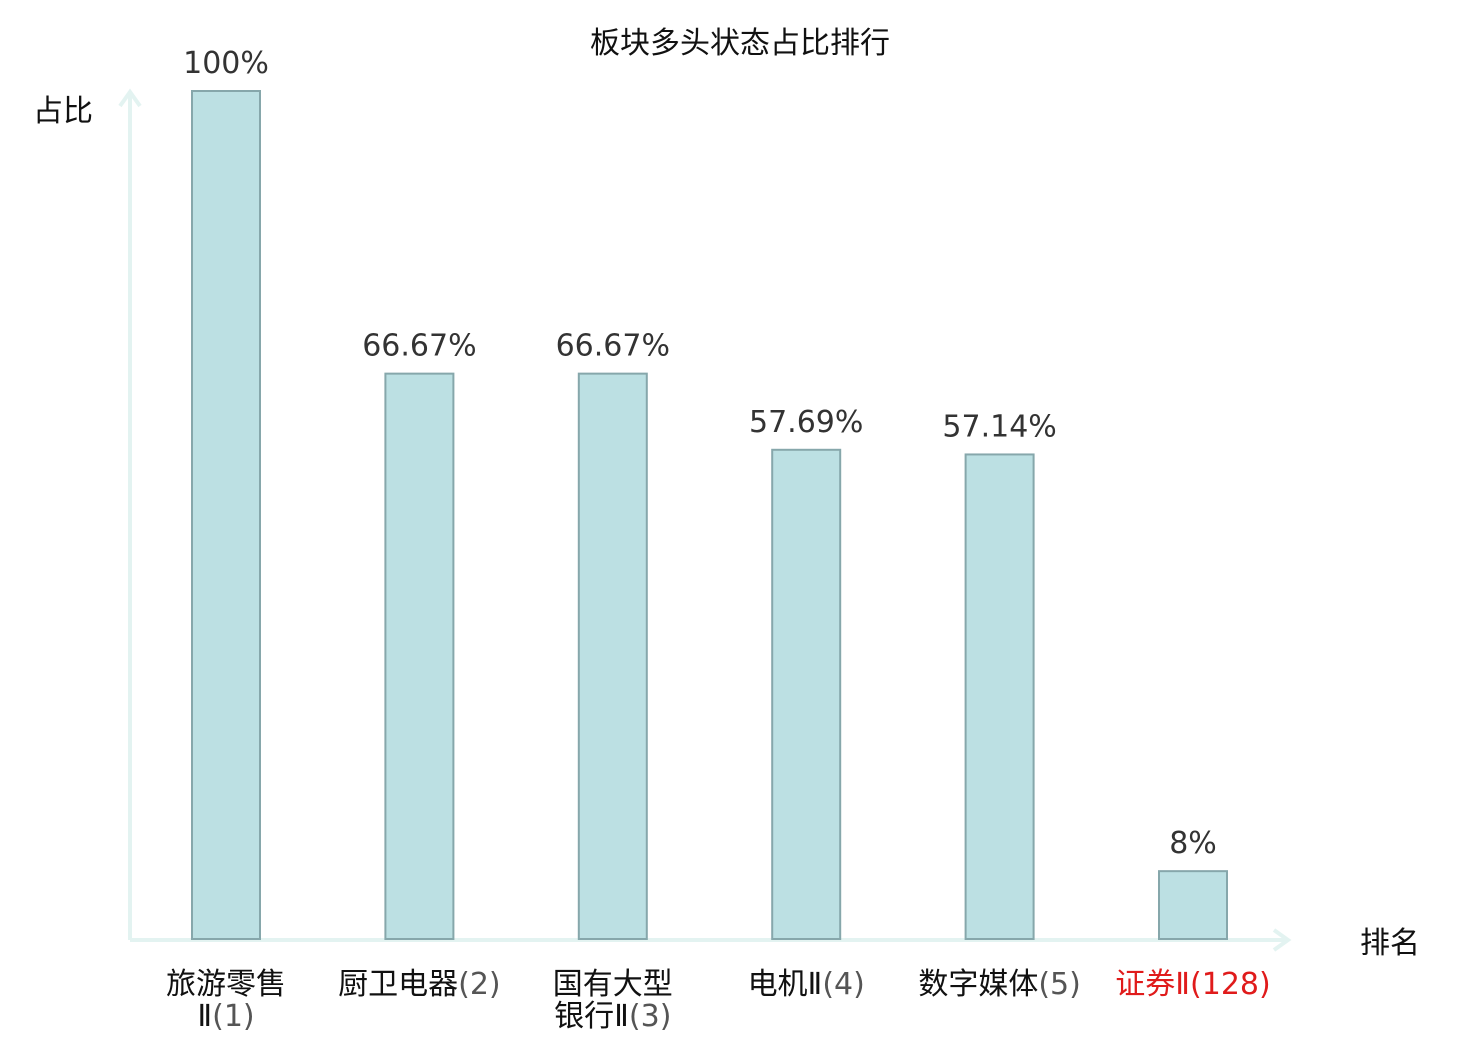 The image size is (1480, 1040). What do you see at coordinates (1282, 940) in the screenshot?
I see `x-axis-arrow-icon` at bounding box center [1282, 940].